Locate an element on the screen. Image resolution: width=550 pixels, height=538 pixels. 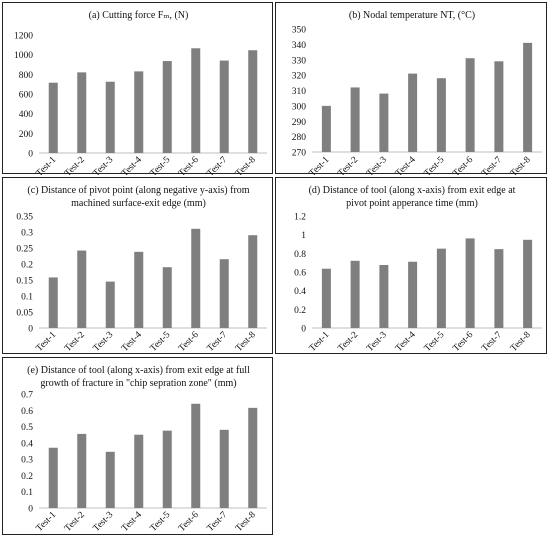
chart-b-ytick-label: 350 is located at coordinates (299, 31).